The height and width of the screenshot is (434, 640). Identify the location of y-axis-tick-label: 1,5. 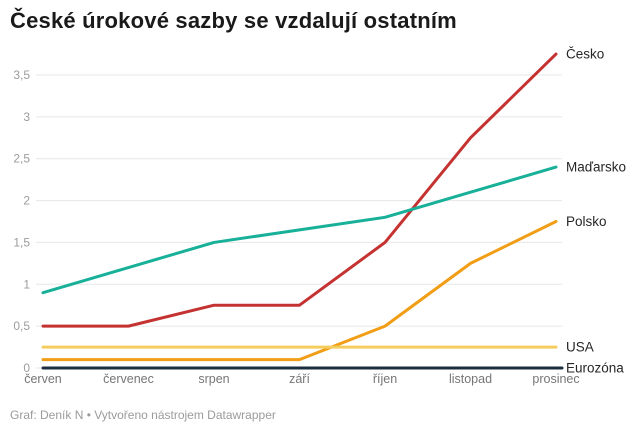
(21, 242).